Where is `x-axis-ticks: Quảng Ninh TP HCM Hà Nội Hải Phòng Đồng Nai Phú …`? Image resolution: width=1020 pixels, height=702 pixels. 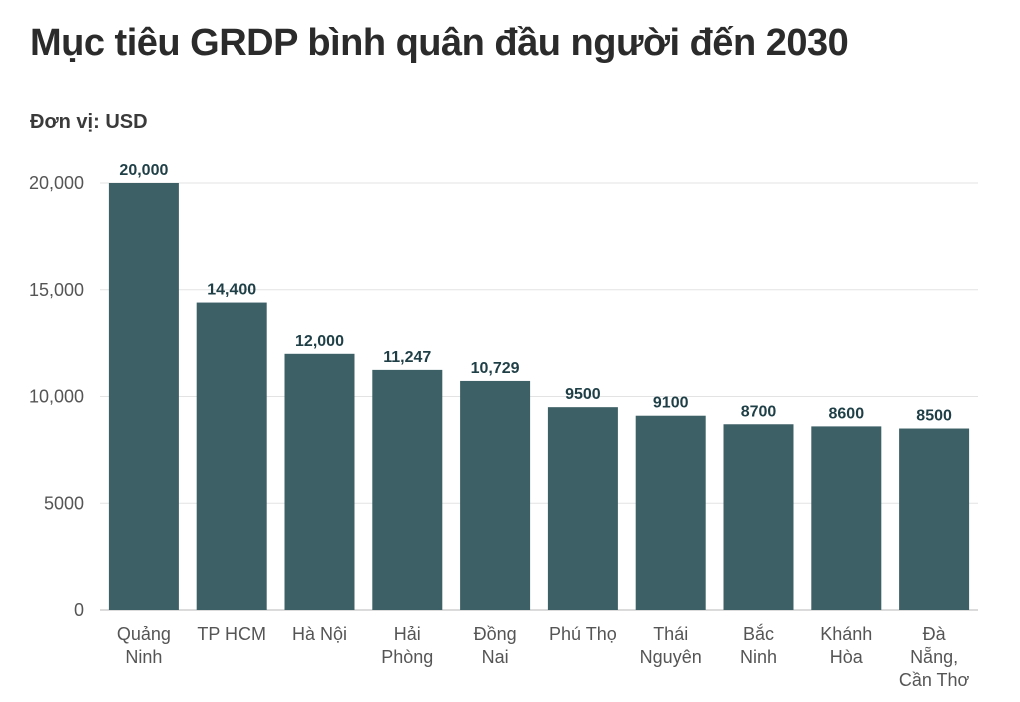
x-axis-ticks: Quảng Ninh TP HCM Hà Nội Hải Phòng Đồng Nai Phú … is located at coordinates (543, 656).